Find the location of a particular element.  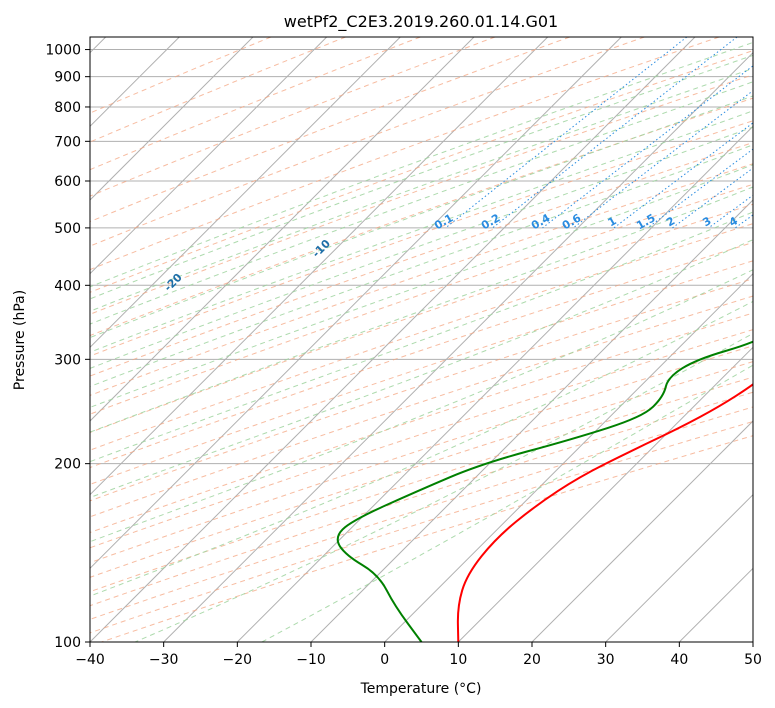

dry-adiabat-label: -30 is located at coordinates (40, 312).